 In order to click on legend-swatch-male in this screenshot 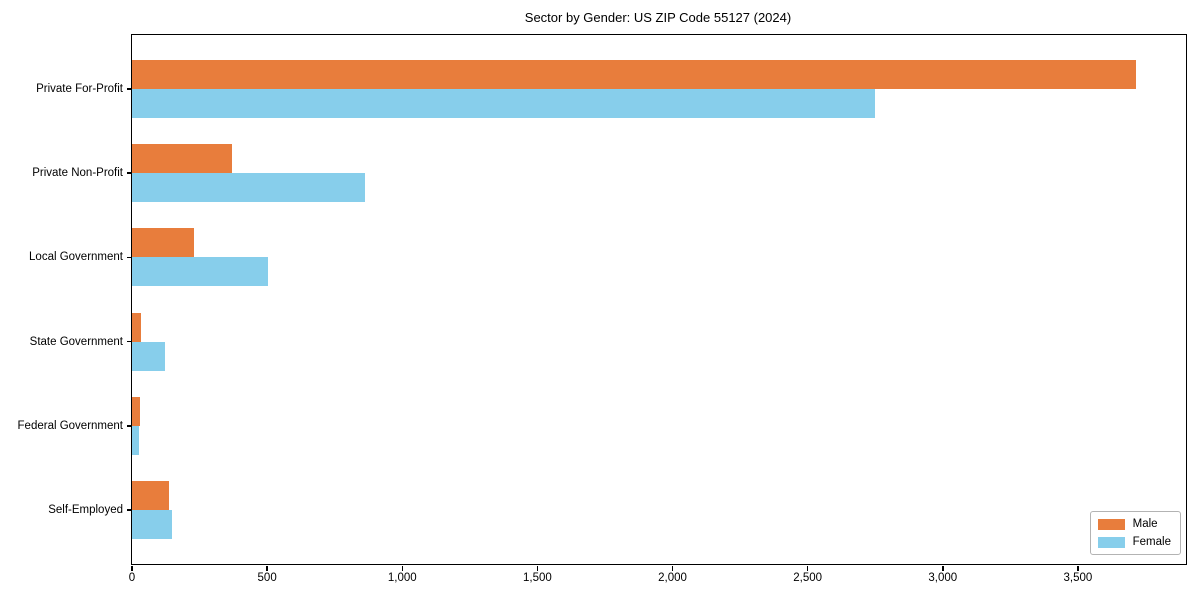, I will do `click(1111, 524)`.